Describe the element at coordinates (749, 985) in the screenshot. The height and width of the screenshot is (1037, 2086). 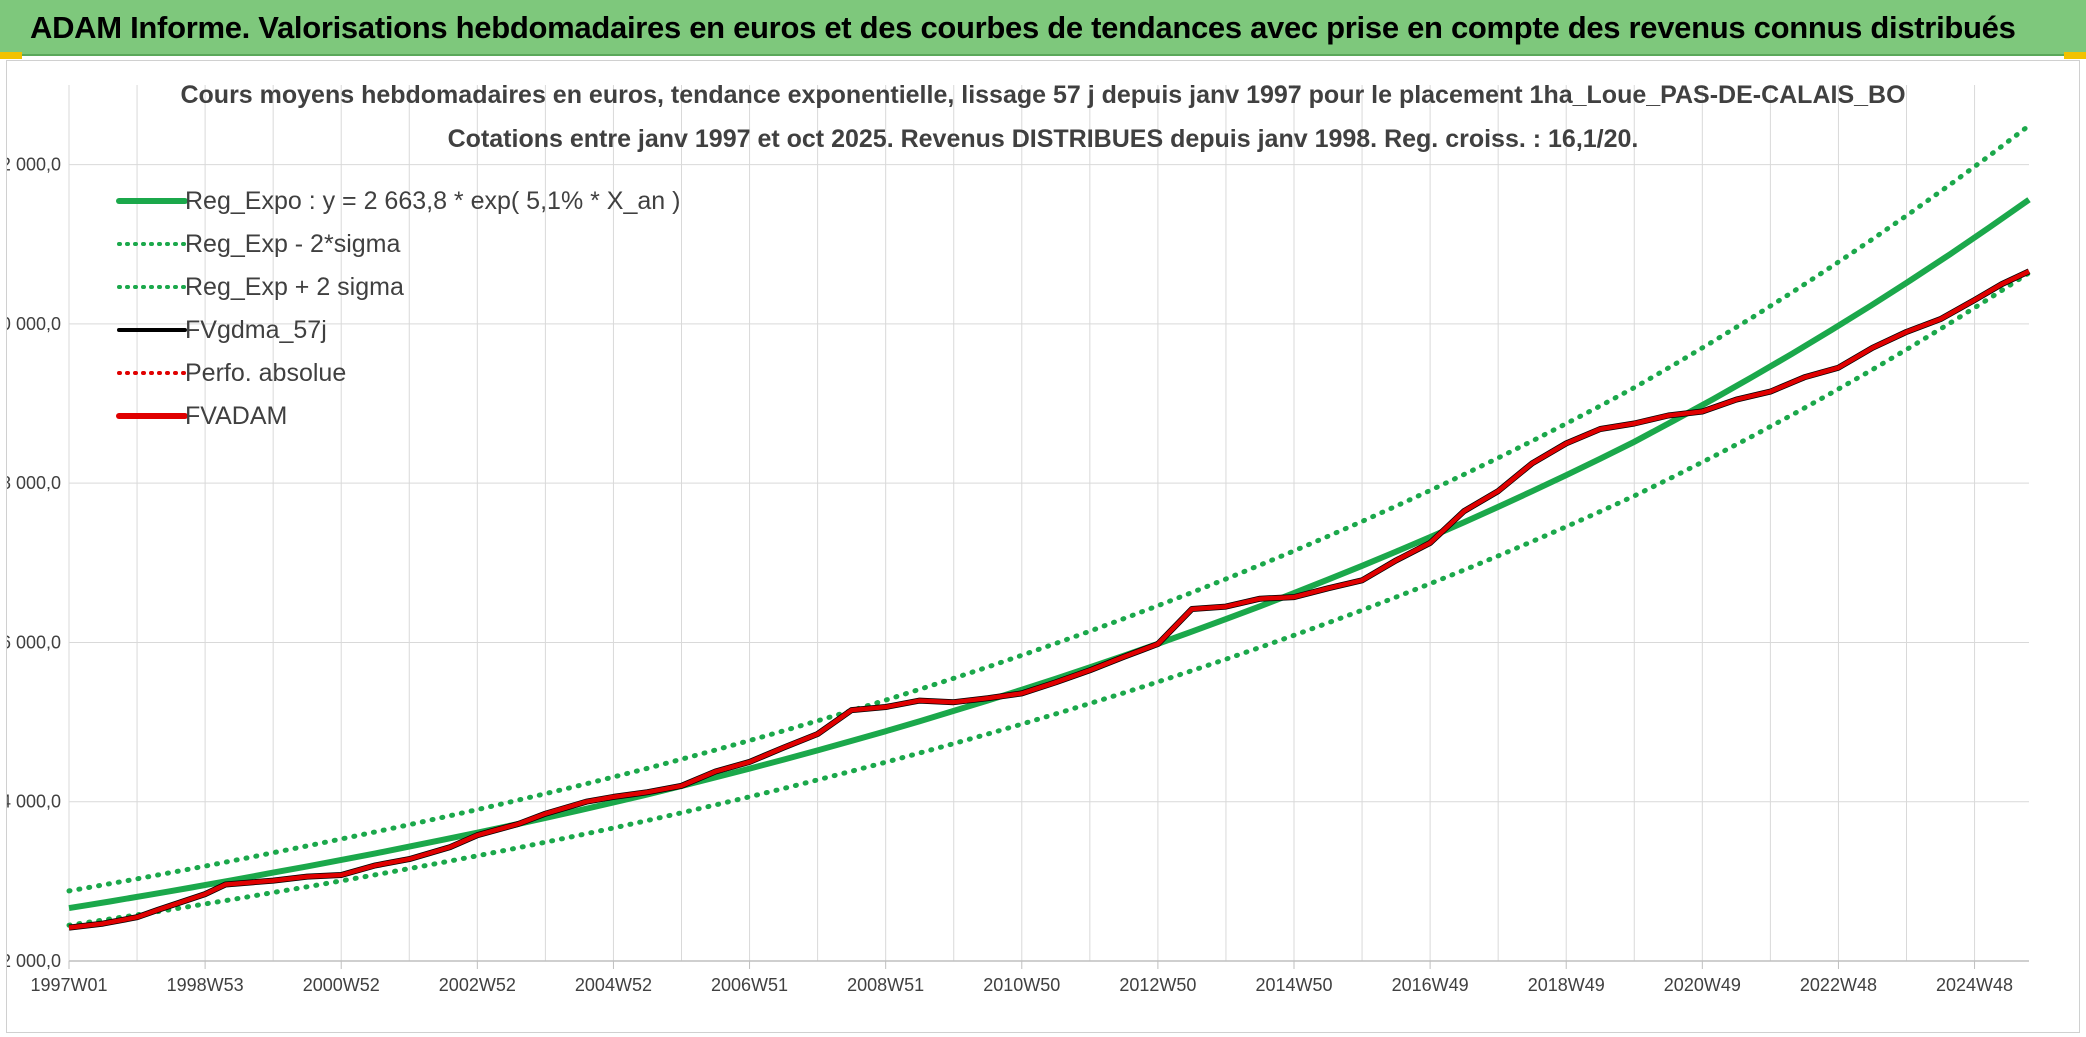
I see `x-tick-label: 2006W51` at that location.